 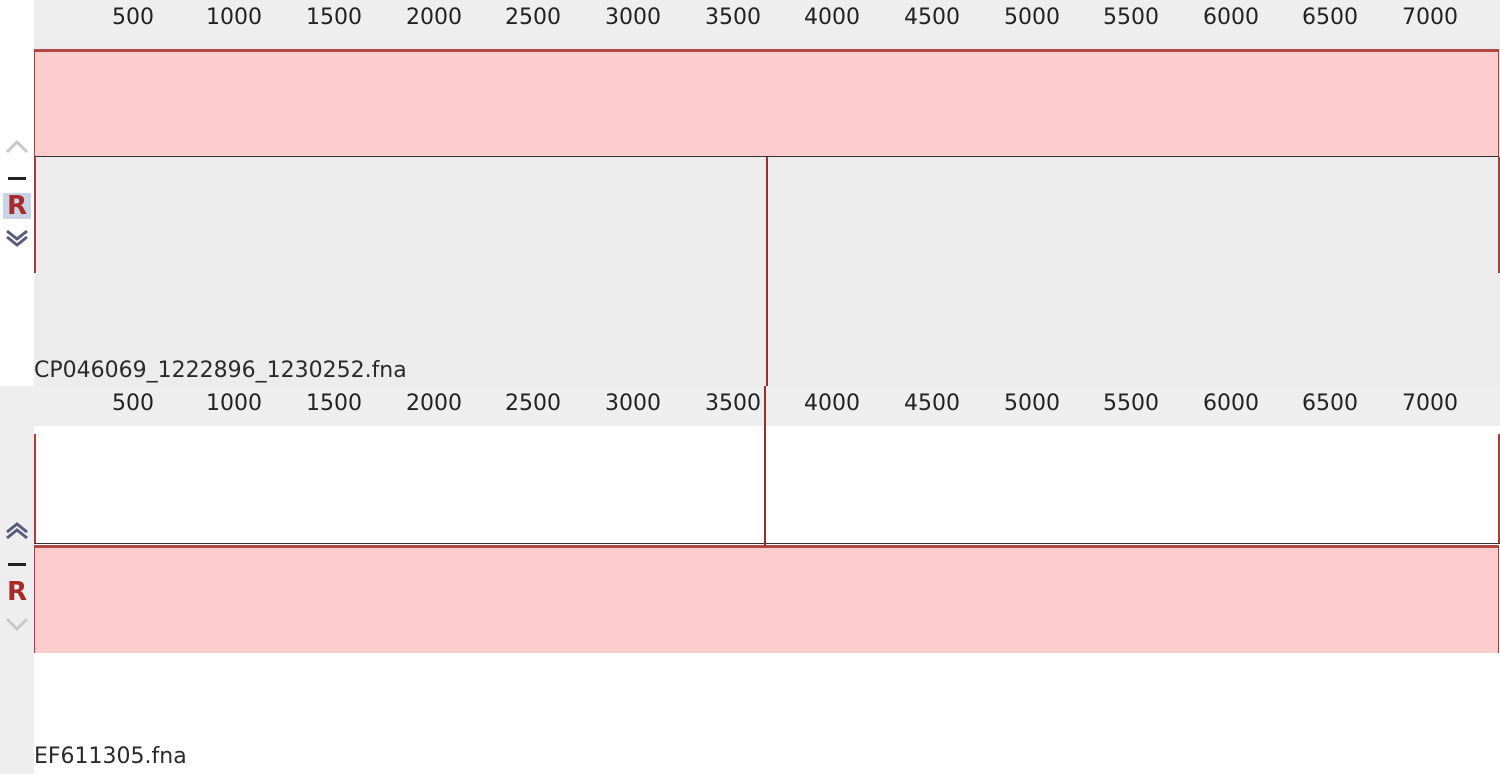 I want to click on block-top-border, so click(x=767, y=543).